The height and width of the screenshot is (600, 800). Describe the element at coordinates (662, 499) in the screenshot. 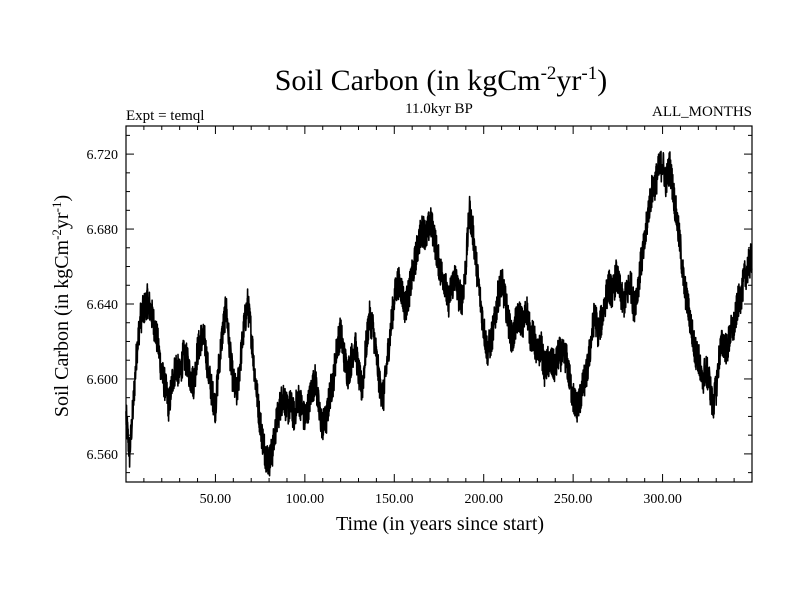

I see `x-tick-label: 300.00` at that location.